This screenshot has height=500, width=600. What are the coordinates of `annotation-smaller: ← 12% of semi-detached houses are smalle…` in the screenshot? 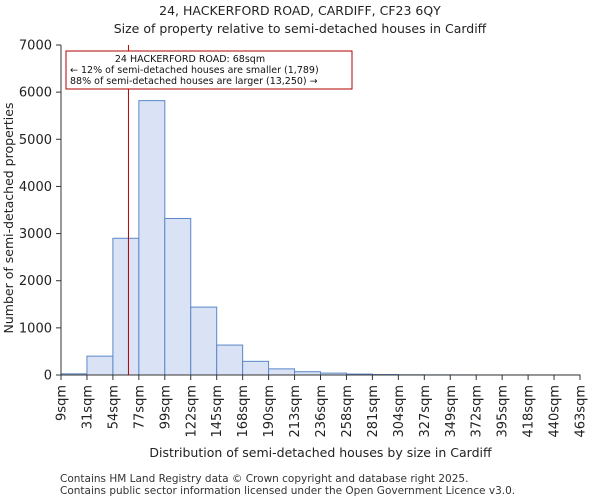 It's located at (194, 70).